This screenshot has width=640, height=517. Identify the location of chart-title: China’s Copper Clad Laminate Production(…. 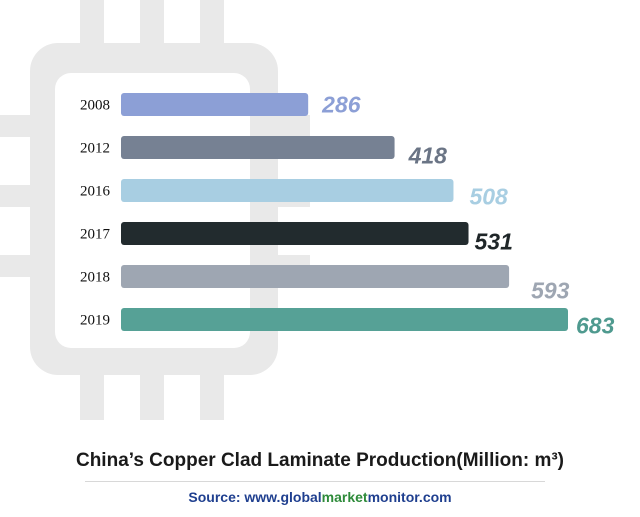
(320, 460).